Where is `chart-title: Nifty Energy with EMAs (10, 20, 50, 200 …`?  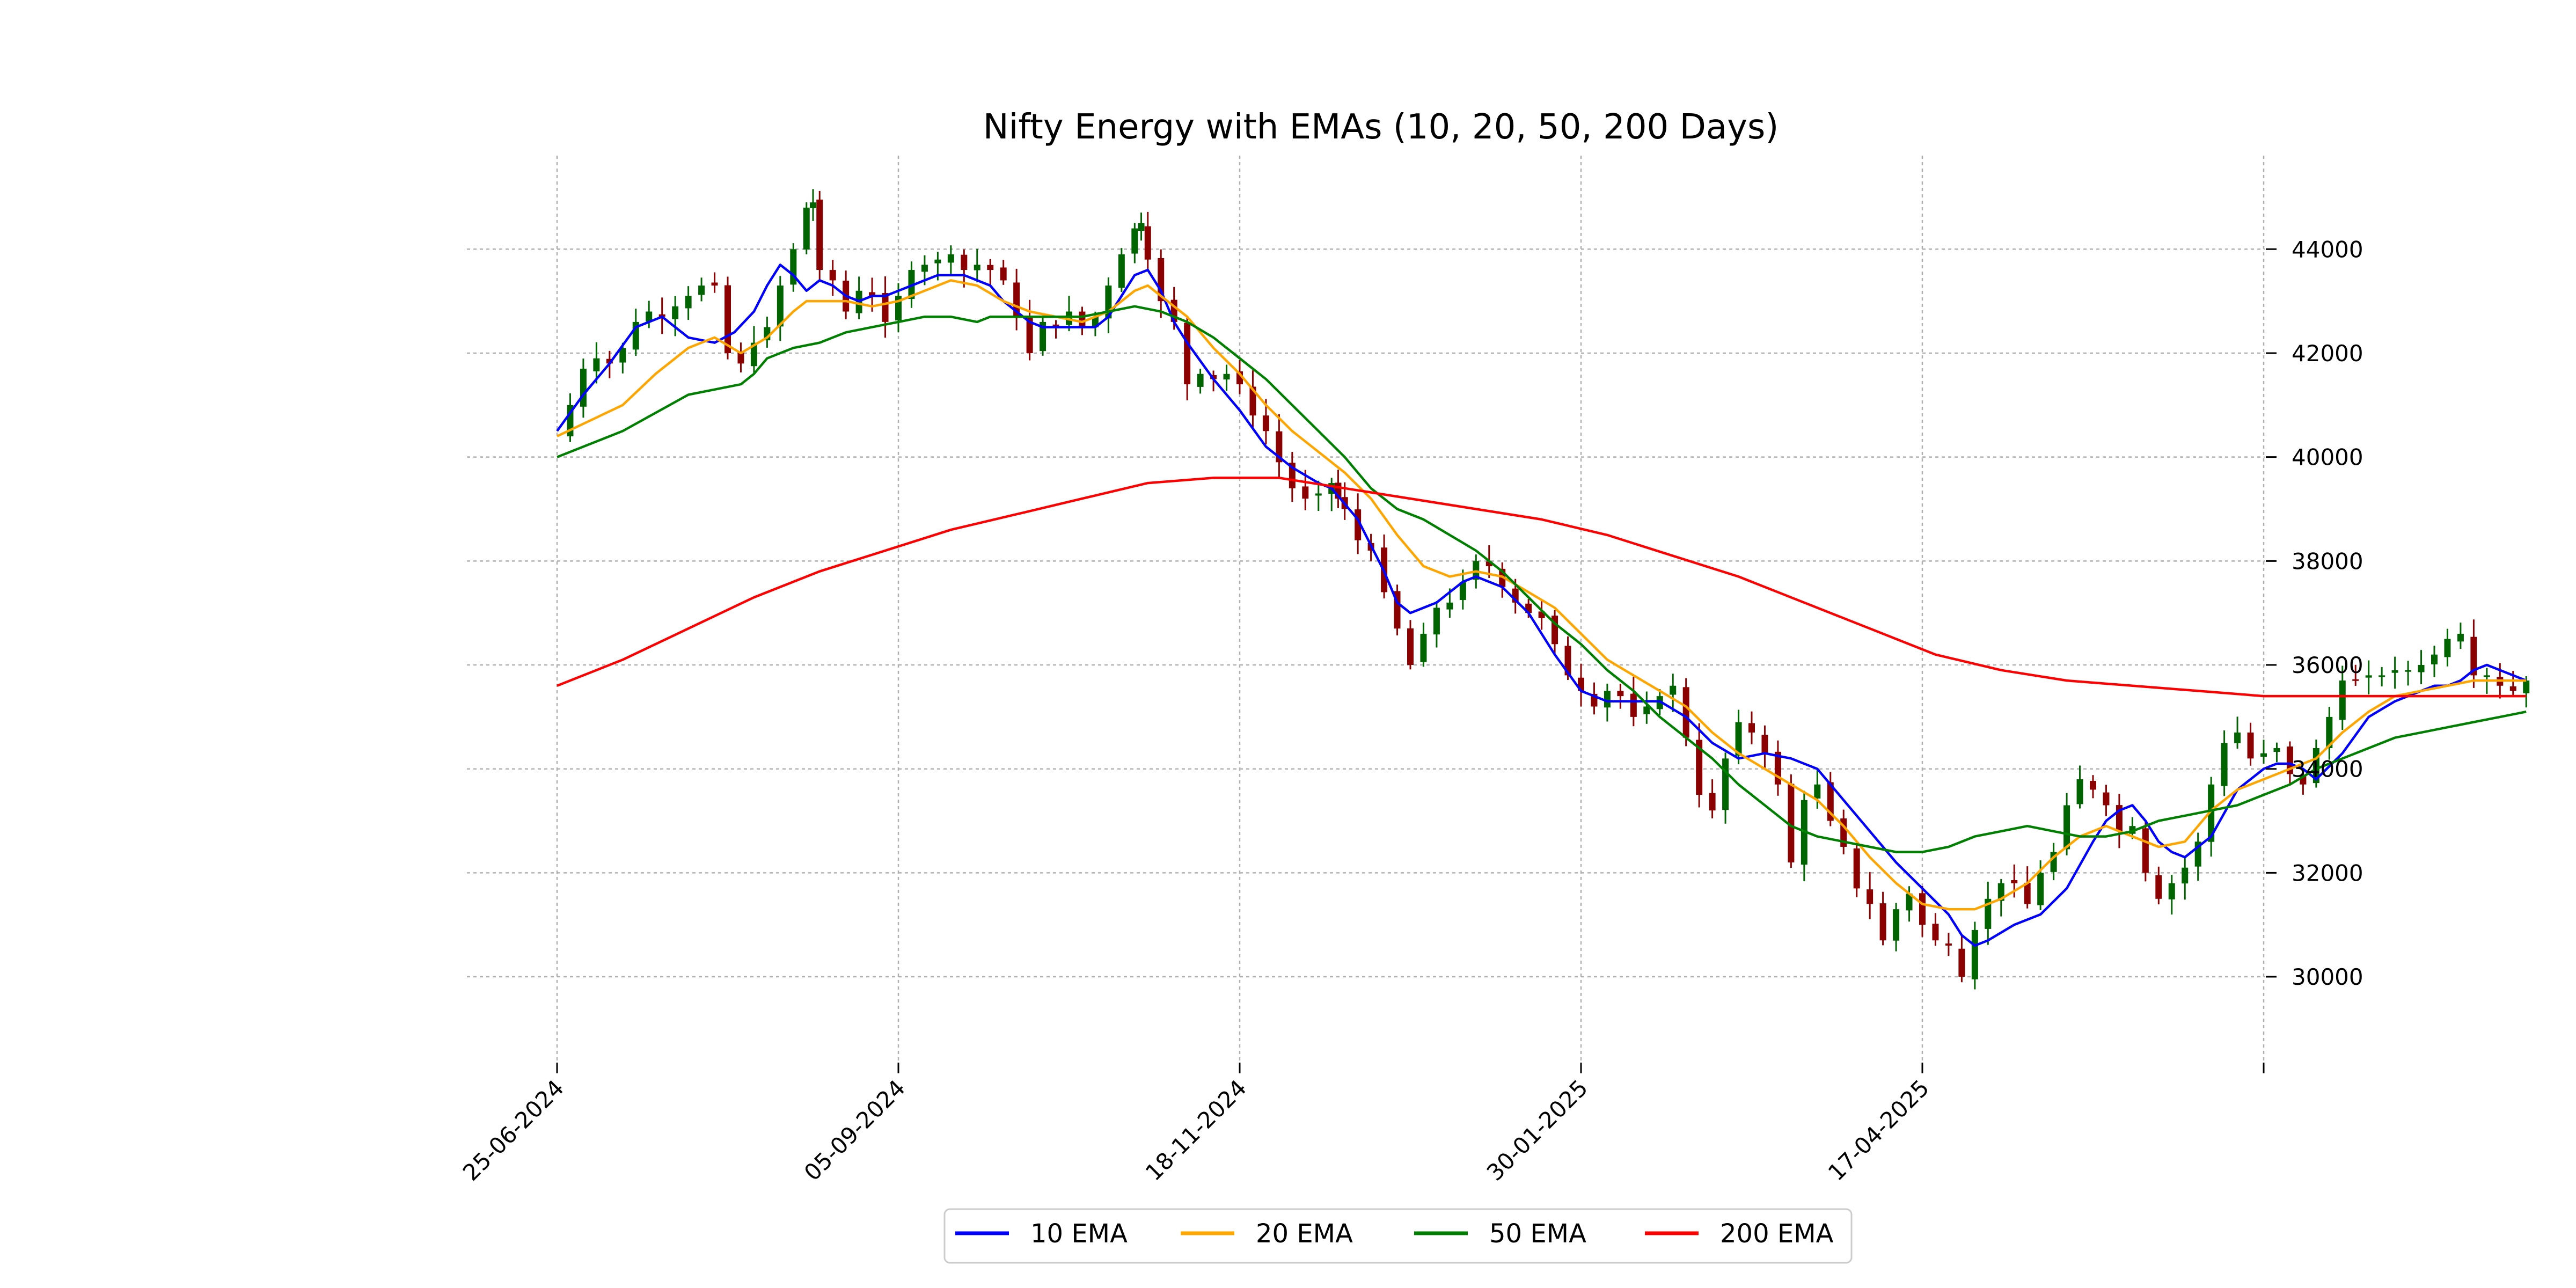 chart-title: Nifty Energy with EMAs (10, 20, 50, 200 … is located at coordinates (1381, 127).